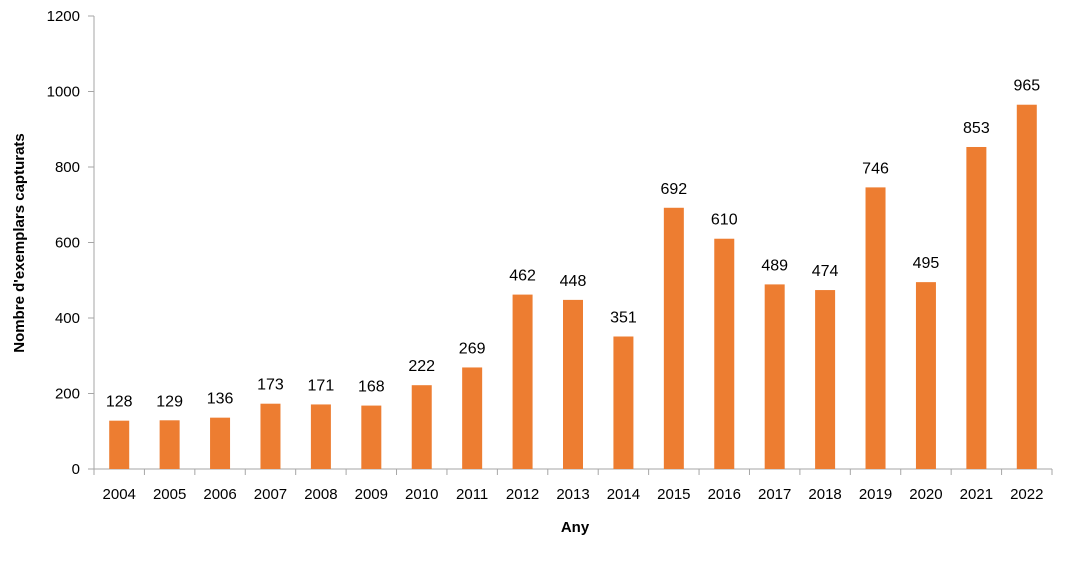 The height and width of the screenshot is (571, 1078). Describe the element at coordinates (421, 494) in the screenshot. I see `x-tick-label-2010: 2010` at that location.